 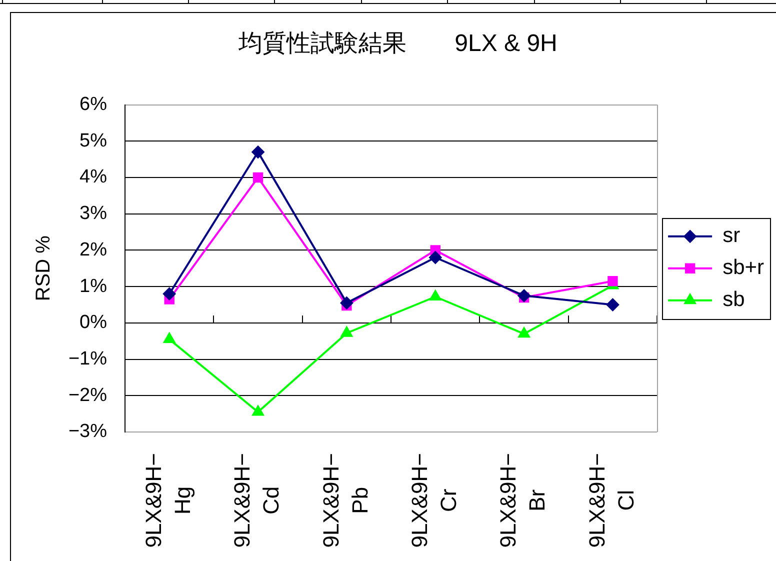 What do you see at coordinates (523, 500) in the screenshot?
I see `x-tick-label: 9LX&9H−Br` at bounding box center [523, 500].